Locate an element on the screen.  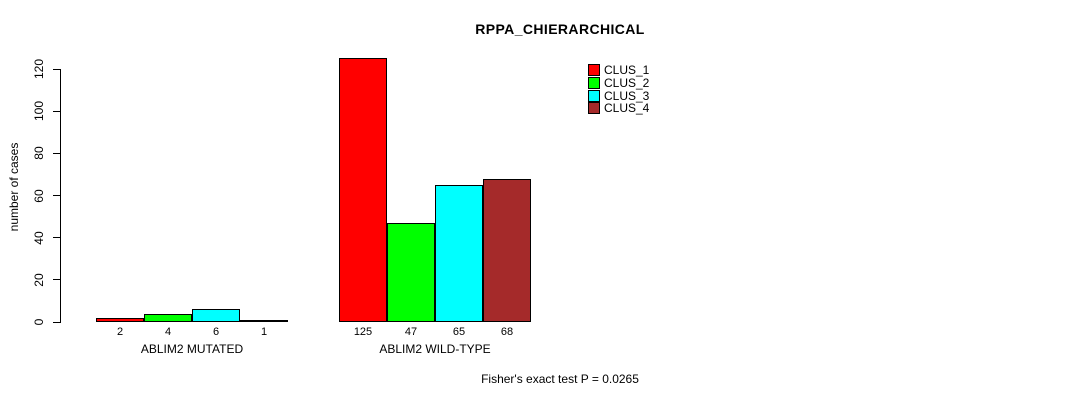
bar-clus_1-group2 is located at coordinates (363, 190).